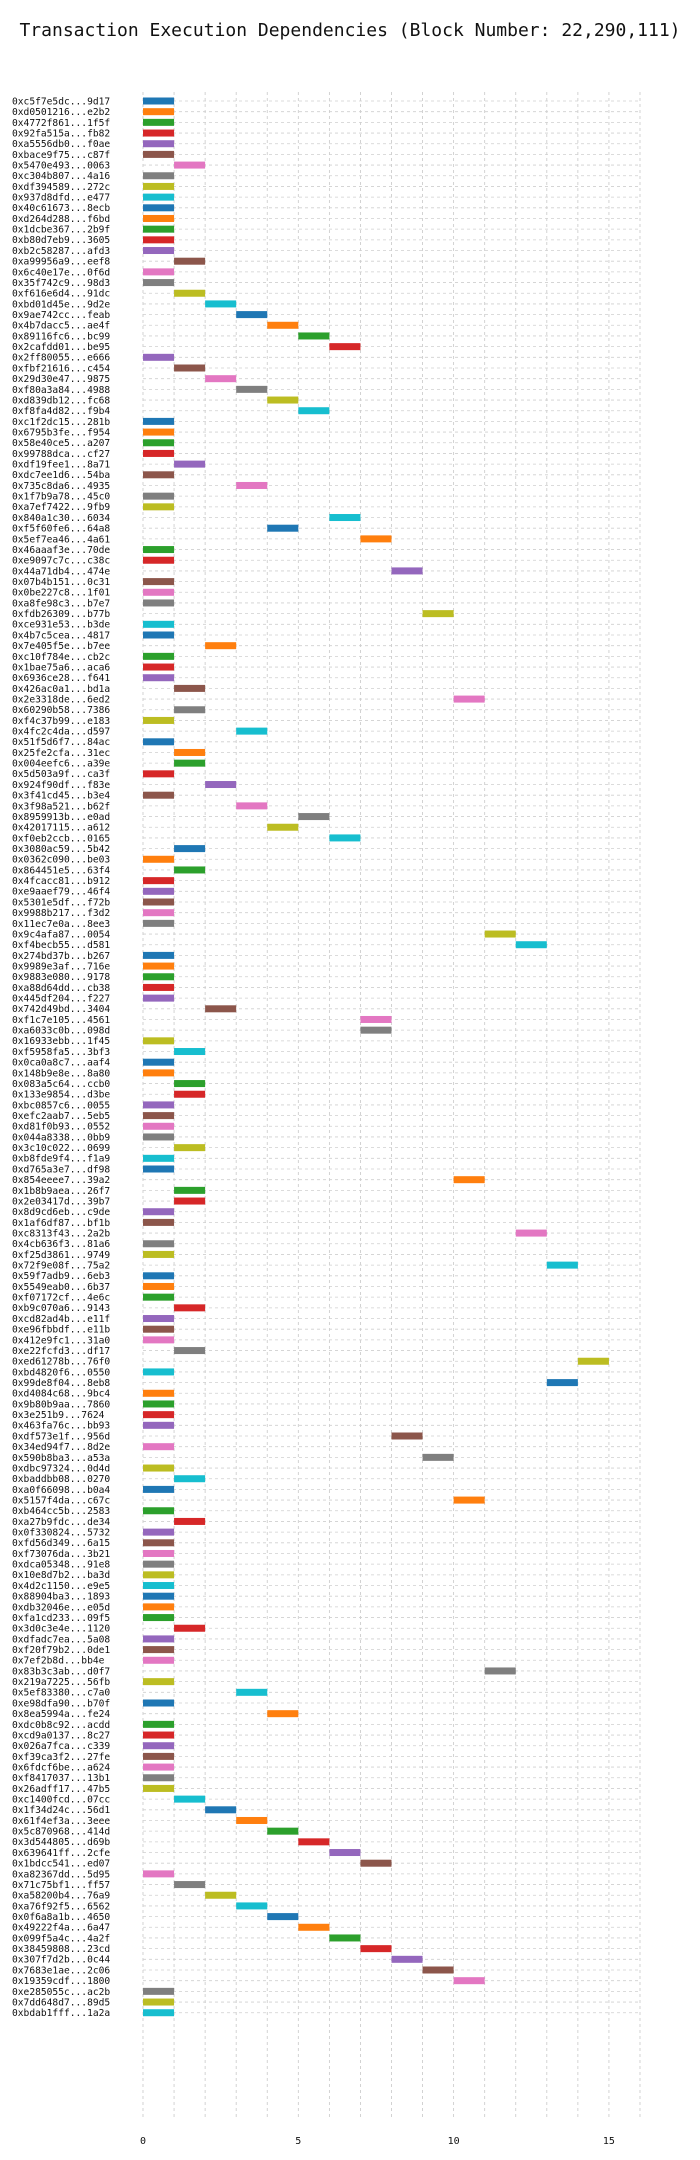  What do you see at coordinates (61, 1703) in the screenshot?
I see `row-label: 0xe98dfa90...b70f` at bounding box center [61, 1703].